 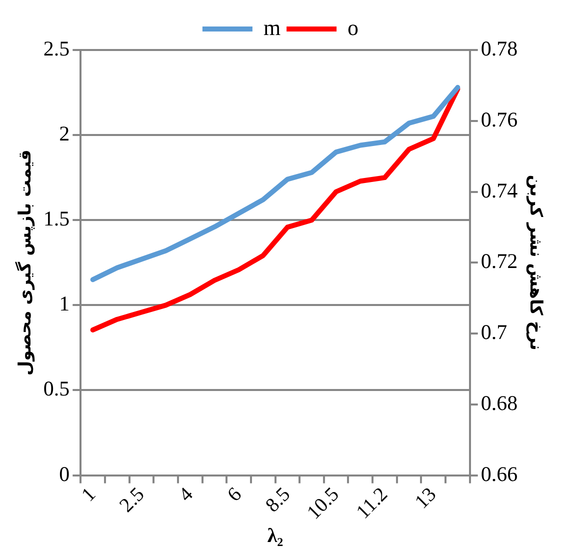 What do you see at coordinates (64, 134) in the screenshot?
I see `y-tick-label: 2` at bounding box center [64, 134].